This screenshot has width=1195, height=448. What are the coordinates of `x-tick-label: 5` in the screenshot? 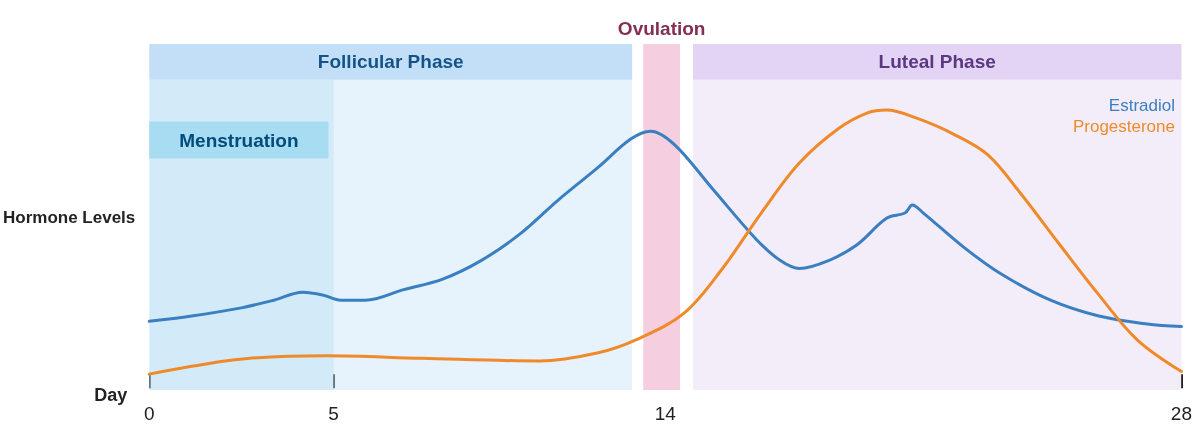 It's located at (333, 413).